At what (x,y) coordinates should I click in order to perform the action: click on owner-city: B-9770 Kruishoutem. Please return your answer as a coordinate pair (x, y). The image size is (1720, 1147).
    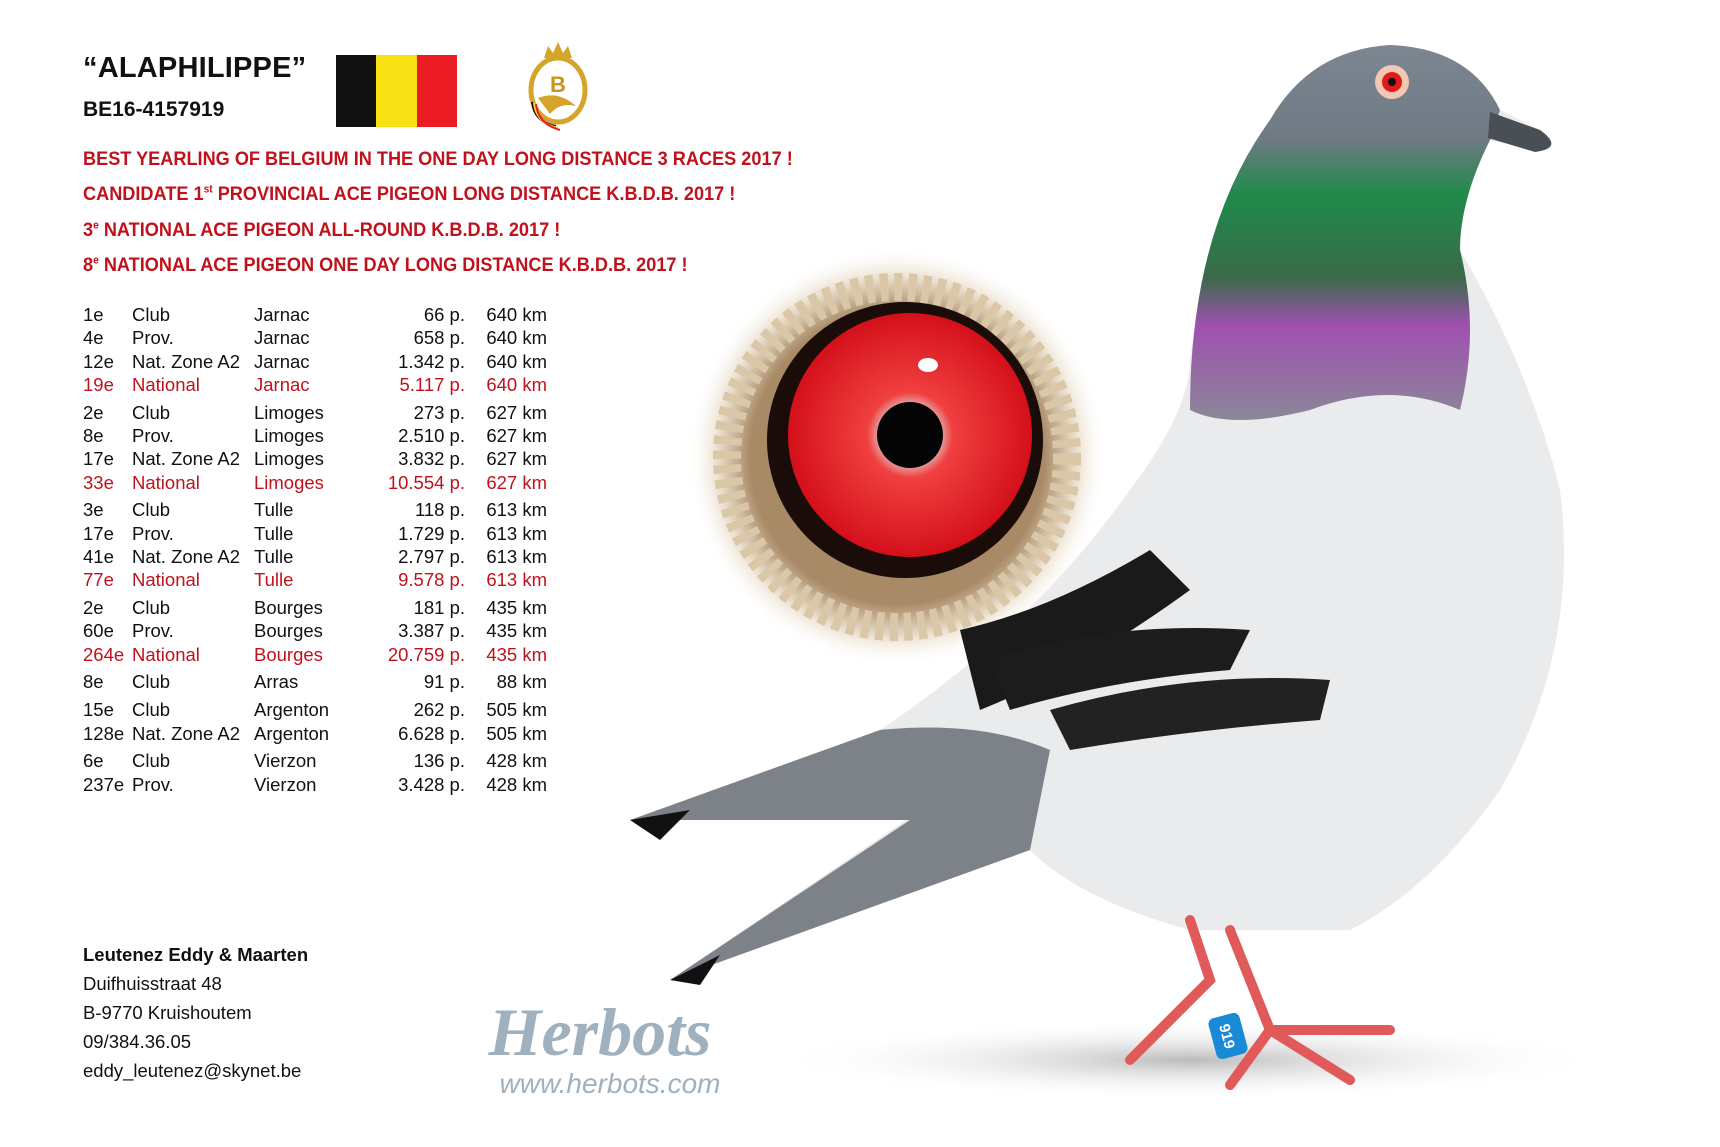
    Looking at the image, I should click on (167, 1012).